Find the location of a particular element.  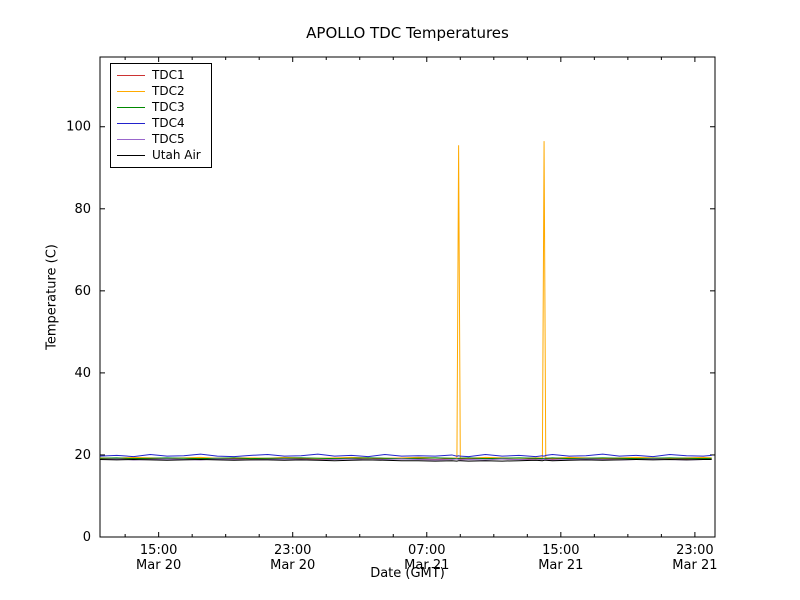

legend-label: TDC1 is located at coordinates (168, 75).